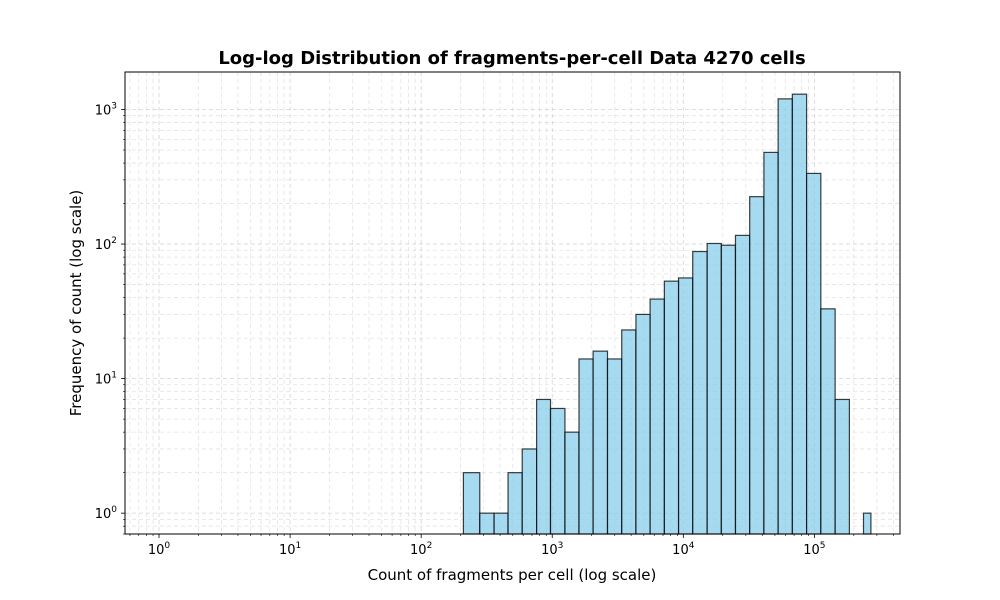 The height and width of the screenshot is (600, 1000). Describe the element at coordinates (814, 549) in the screenshot. I see `x-tick-label: 10⁵` at that location.